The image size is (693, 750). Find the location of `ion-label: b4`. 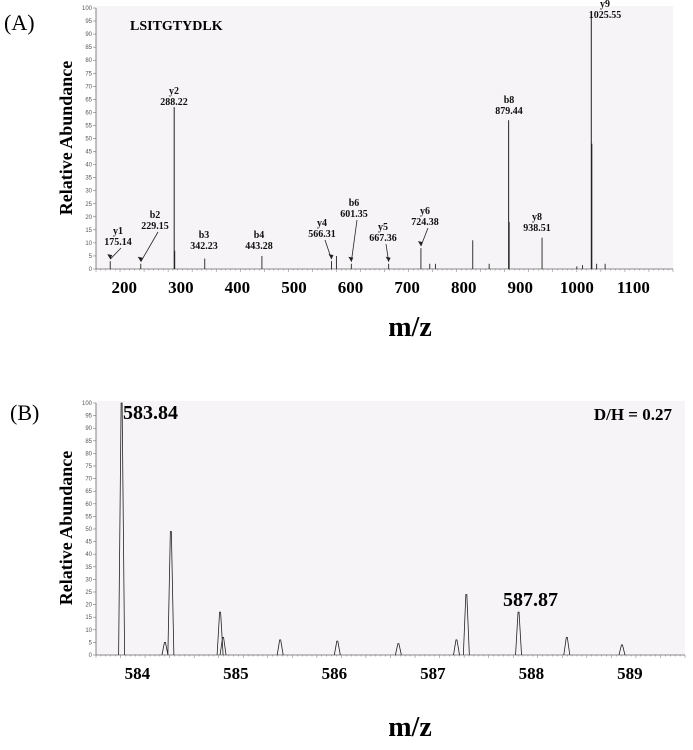

ion-label: b4 is located at coordinates (259, 235).